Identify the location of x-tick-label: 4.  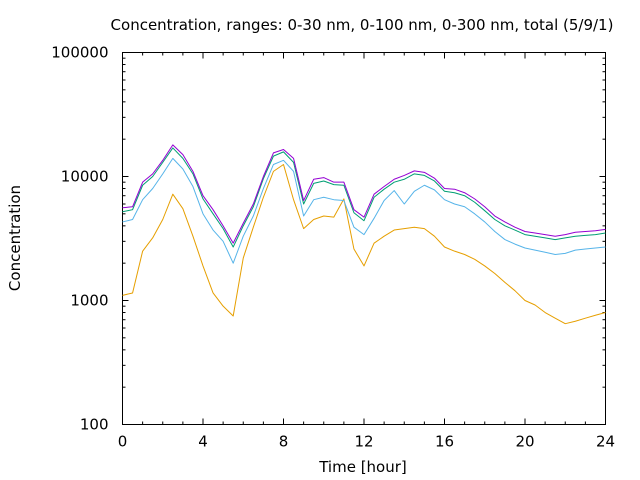
(203, 442).